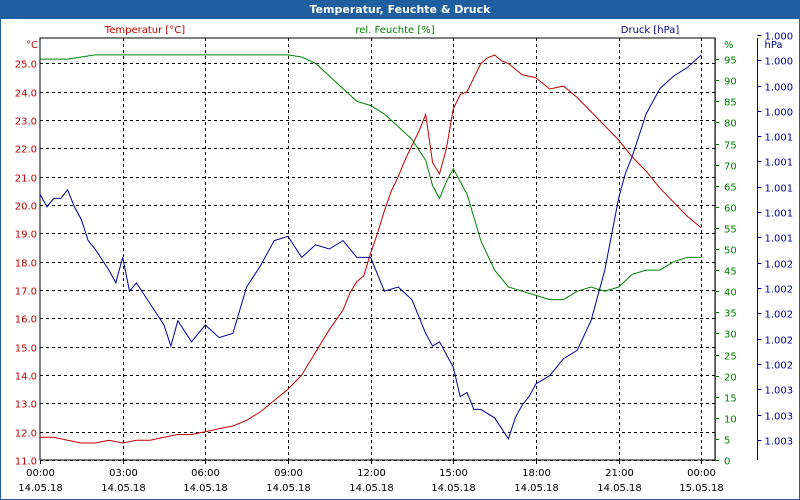  Describe the element at coordinates (727, 441) in the screenshot. I see `humidity-tick-label: 5` at that location.